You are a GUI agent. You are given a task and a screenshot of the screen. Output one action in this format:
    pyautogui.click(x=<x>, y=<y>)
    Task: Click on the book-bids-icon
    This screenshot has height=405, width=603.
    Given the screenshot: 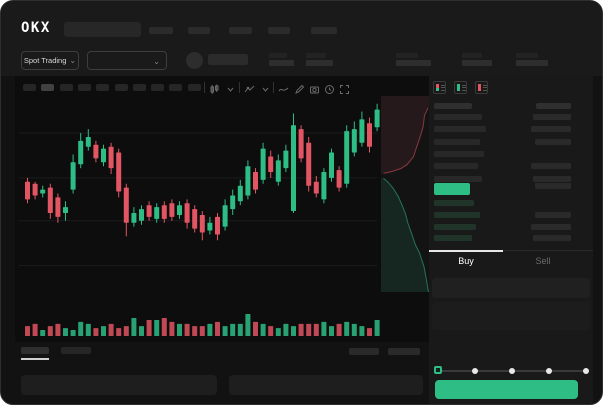 What is the action you would take?
    pyautogui.click(x=460, y=87)
    